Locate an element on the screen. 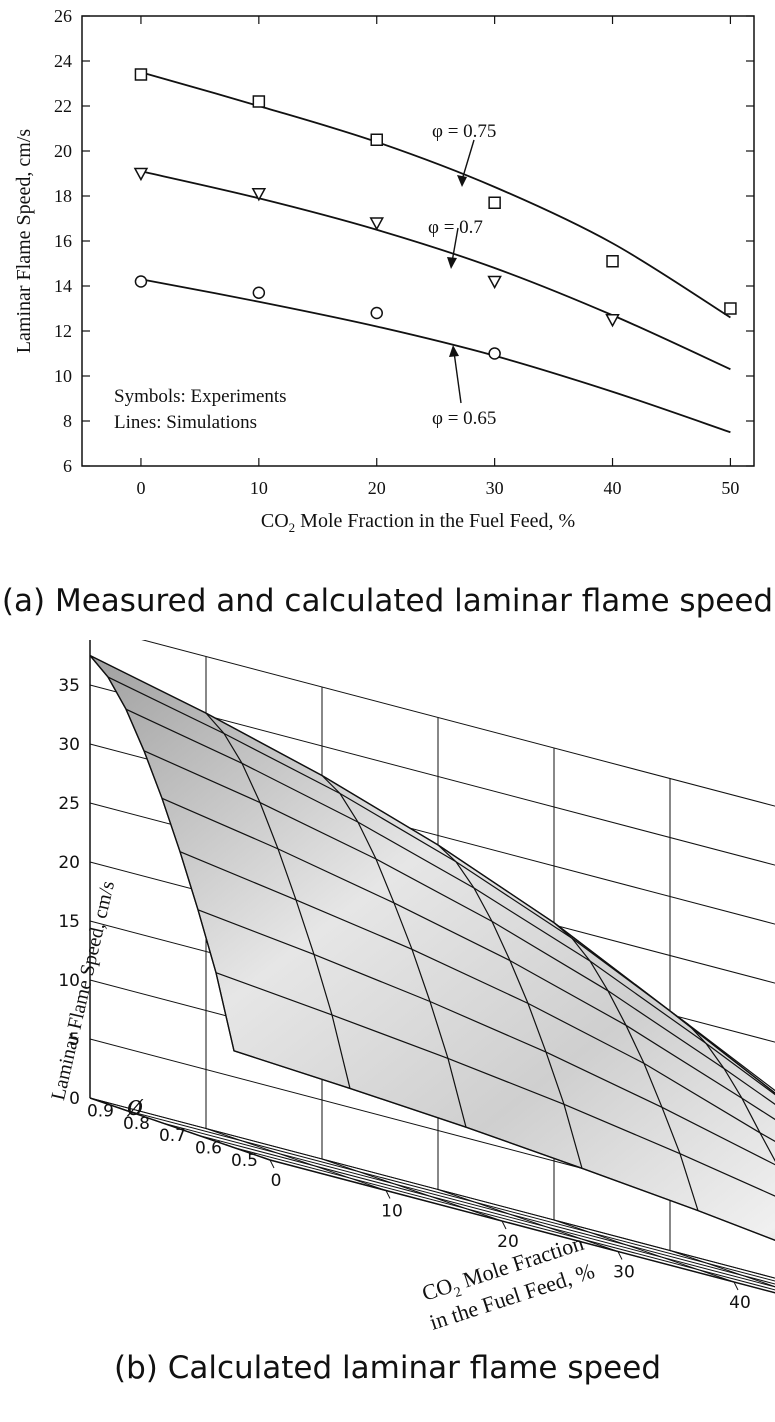 Image resolution: width=775 pixels, height=1422 pixels. z-tick-label-b: 5 is located at coordinates (74, 1040).